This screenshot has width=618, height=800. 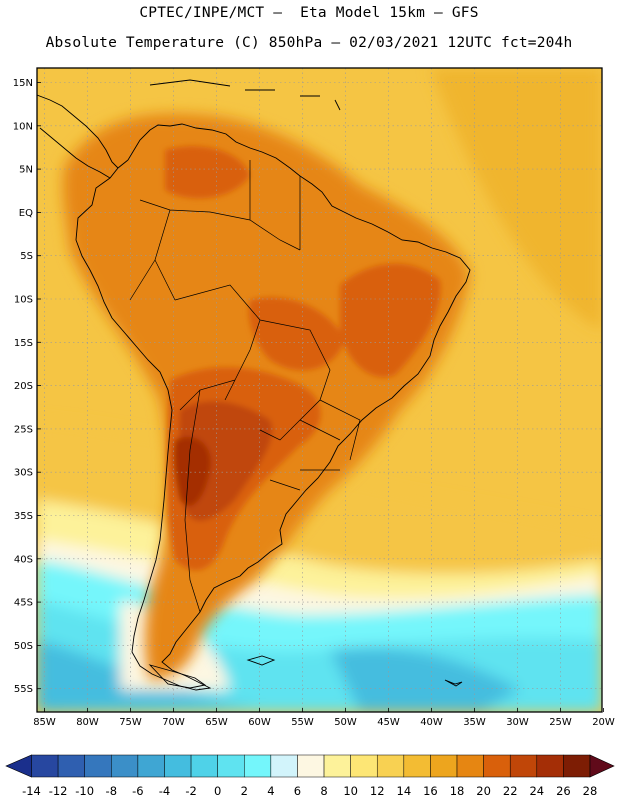 What do you see at coordinates (457, 791) in the screenshot?
I see `colorbar-tick-label: 18` at bounding box center [457, 791].